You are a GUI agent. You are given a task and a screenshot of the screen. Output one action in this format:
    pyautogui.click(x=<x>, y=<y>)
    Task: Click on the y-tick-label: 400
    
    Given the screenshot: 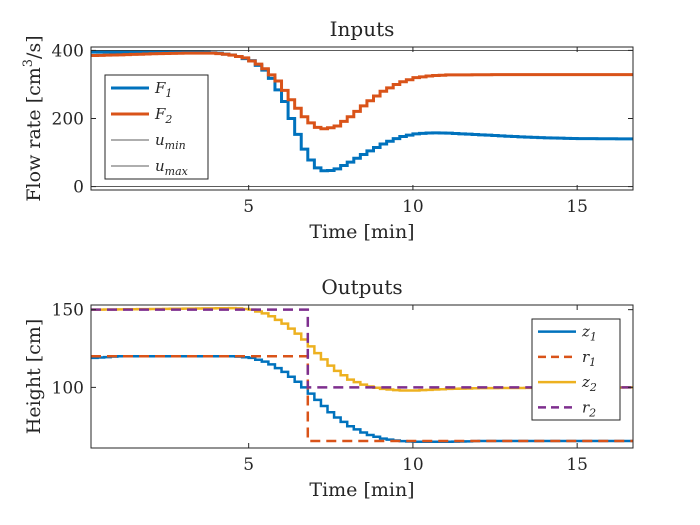 What is the action you would take?
    pyautogui.click(x=68, y=51)
    